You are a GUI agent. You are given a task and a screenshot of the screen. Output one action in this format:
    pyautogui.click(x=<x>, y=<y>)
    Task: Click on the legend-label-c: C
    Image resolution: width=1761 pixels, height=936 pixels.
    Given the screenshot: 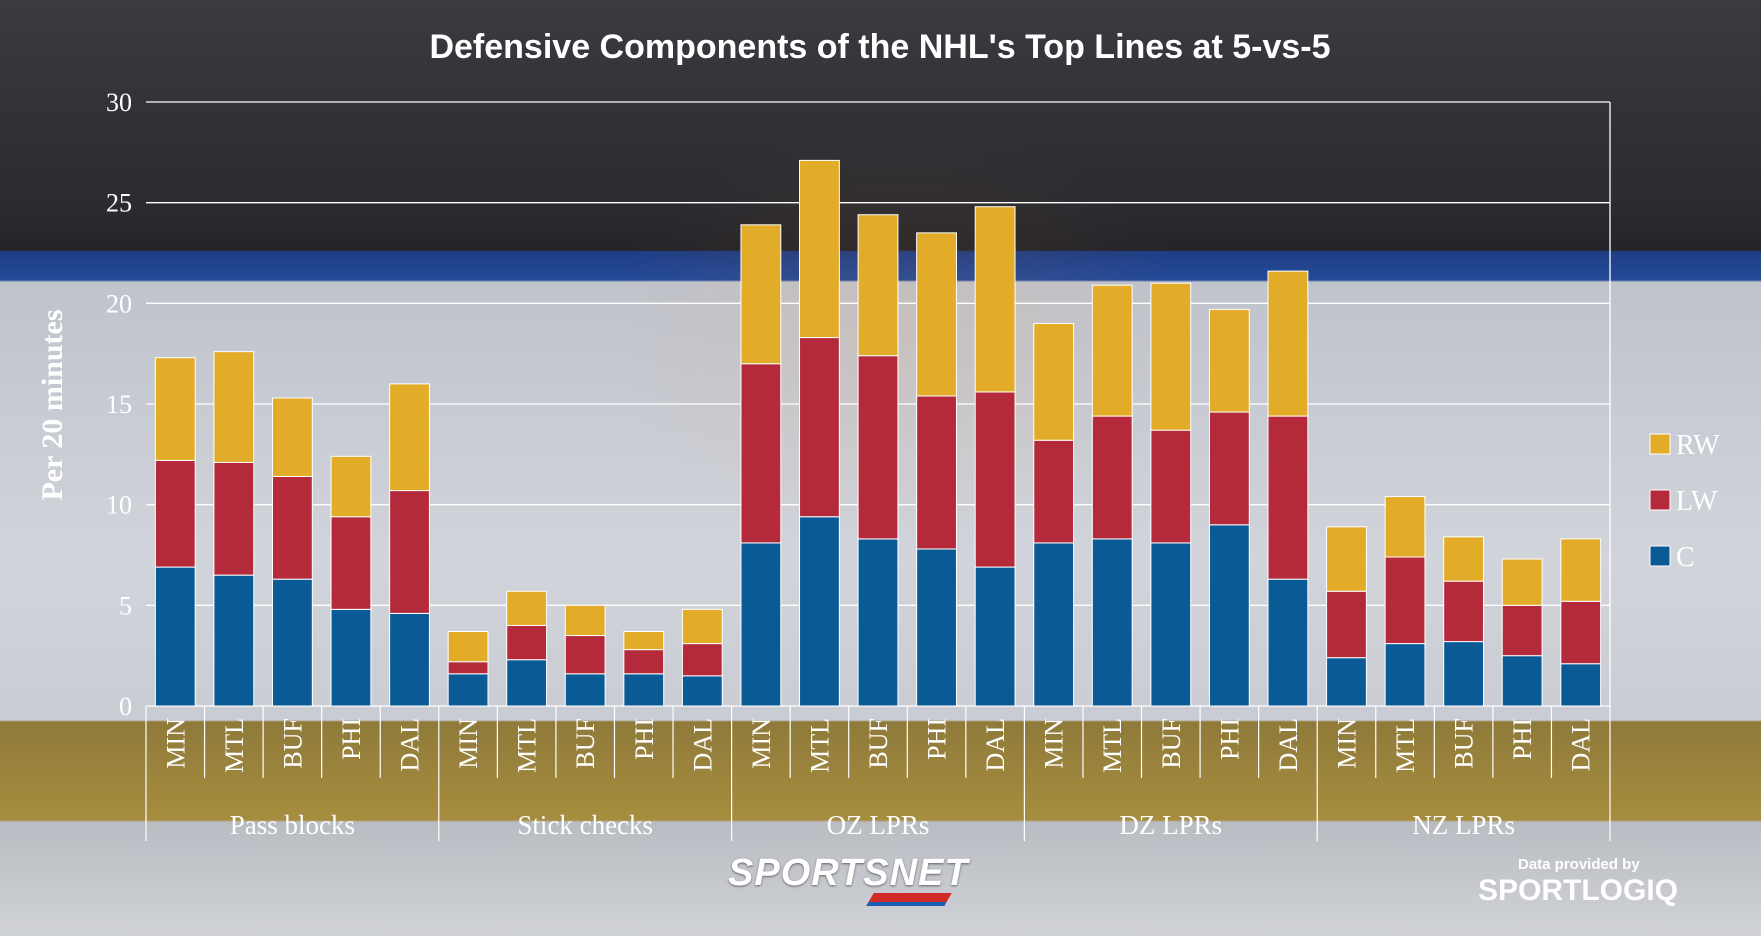 What is the action you would take?
    pyautogui.click(x=1685, y=557)
    